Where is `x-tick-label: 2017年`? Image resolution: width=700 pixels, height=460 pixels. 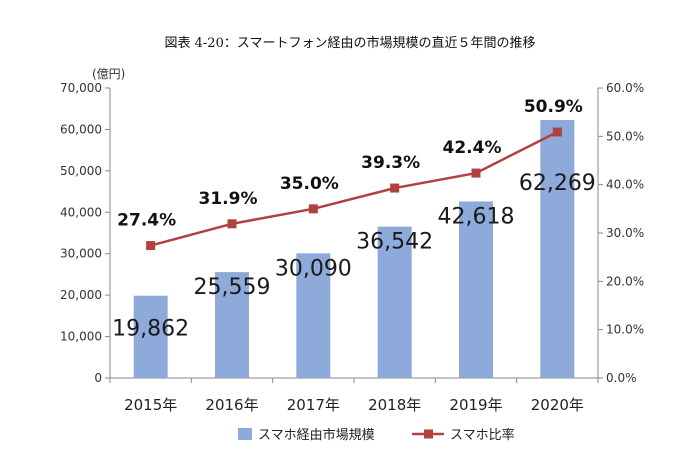 x-tick-label: 2017年 is located at coordinates (313, 405).